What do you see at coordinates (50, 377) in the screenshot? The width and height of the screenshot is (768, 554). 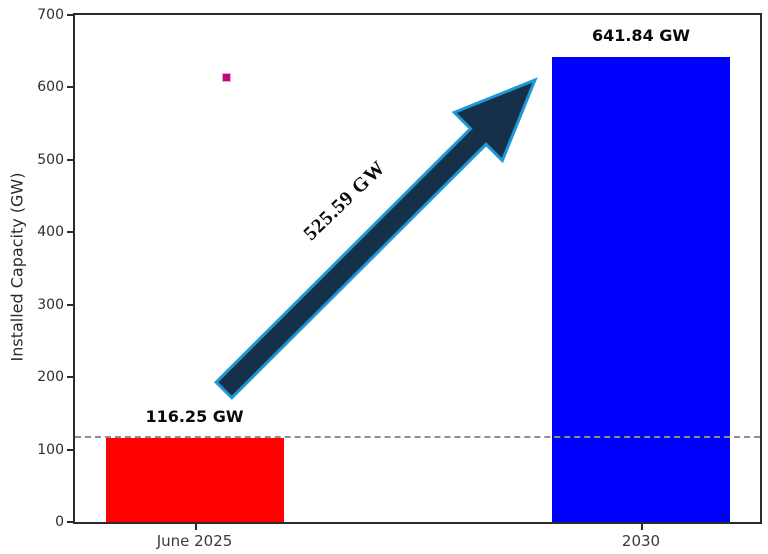 I see `y-tick-label-200: 200` at bounding box center [50, 377].